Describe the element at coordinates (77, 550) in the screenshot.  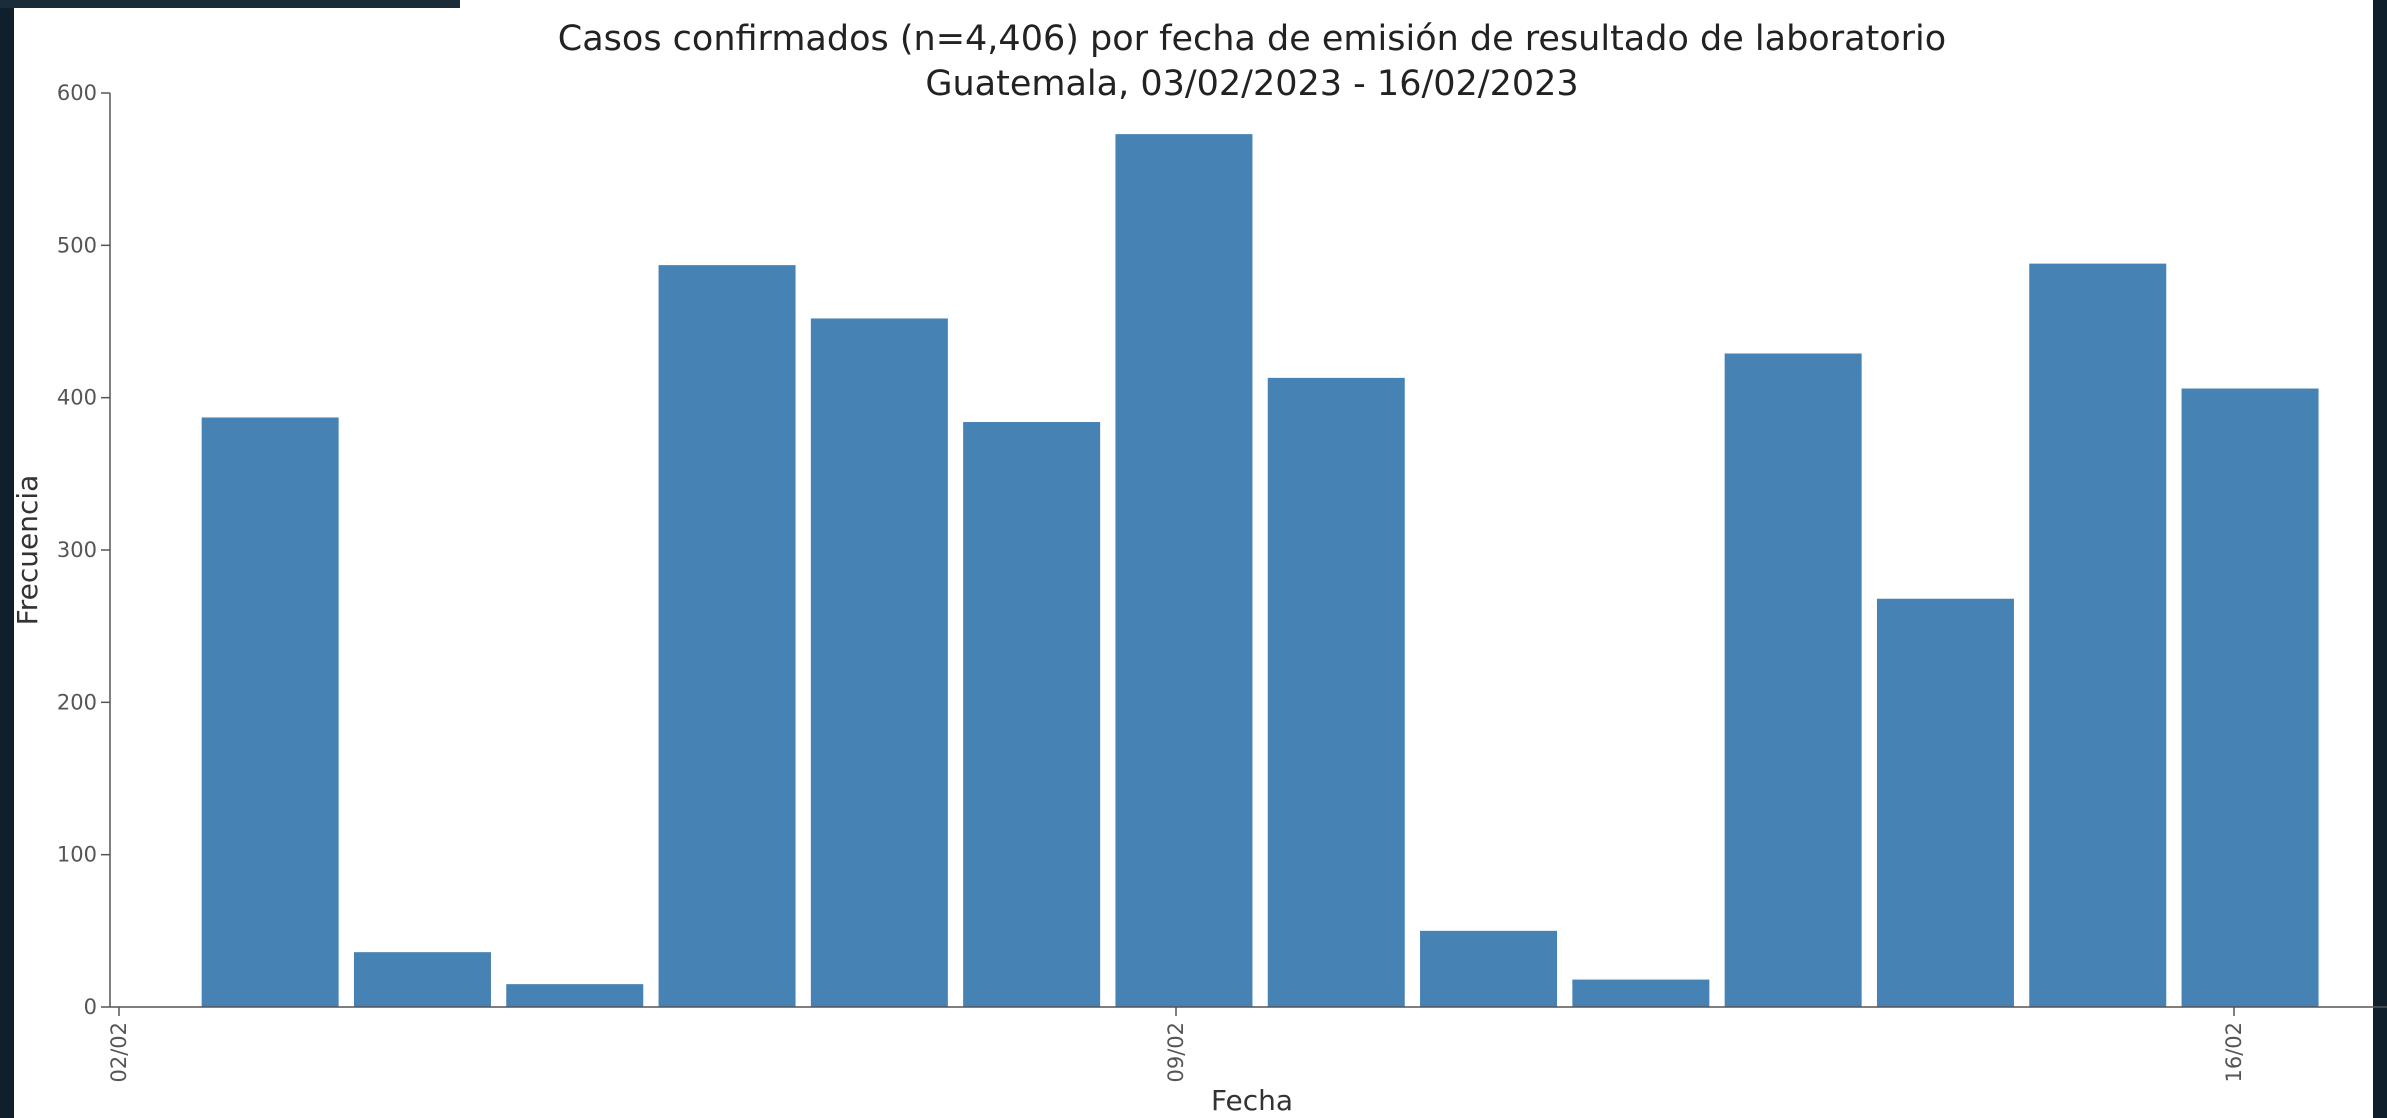
I see `y-tick-label: 300` at that location.